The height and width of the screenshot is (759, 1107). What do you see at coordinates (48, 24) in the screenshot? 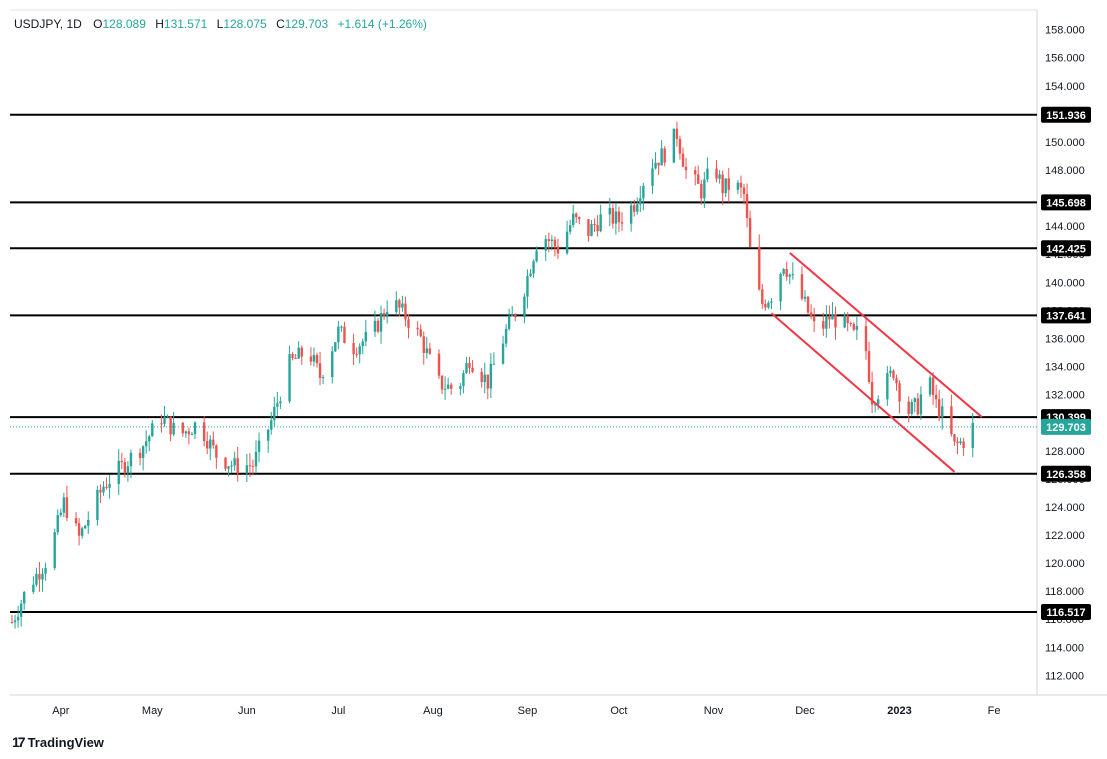
I see `symbol-label: USDJPY, 1D` at bounding box center [48, 24].